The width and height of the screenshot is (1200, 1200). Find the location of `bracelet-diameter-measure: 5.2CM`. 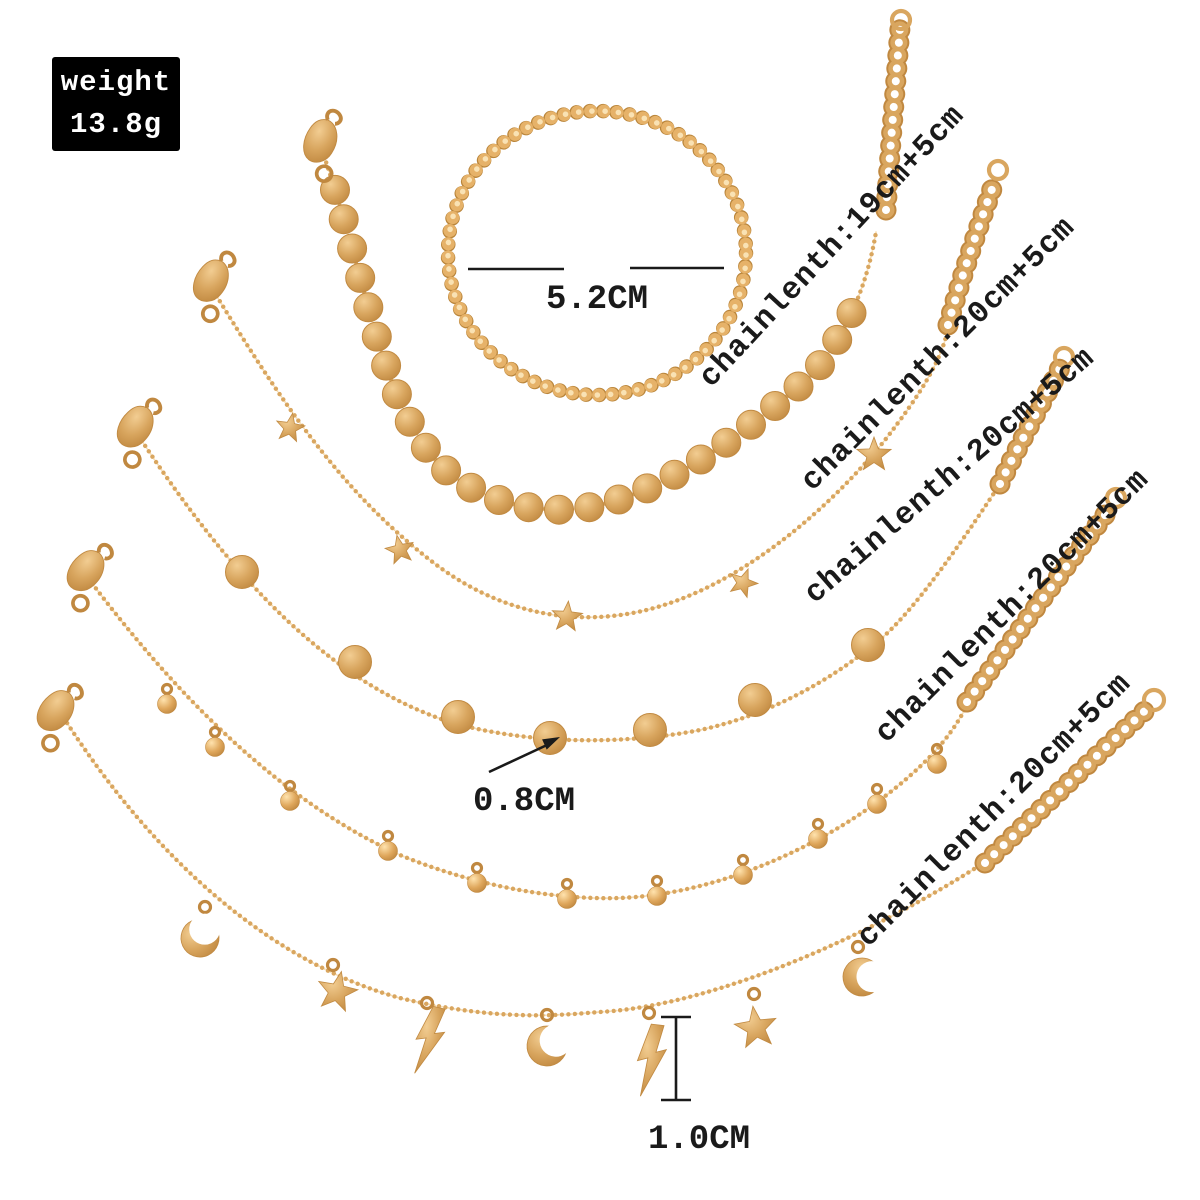

bracelet-diameter-measure: 5.2CM is located at coordinates (596, 292).